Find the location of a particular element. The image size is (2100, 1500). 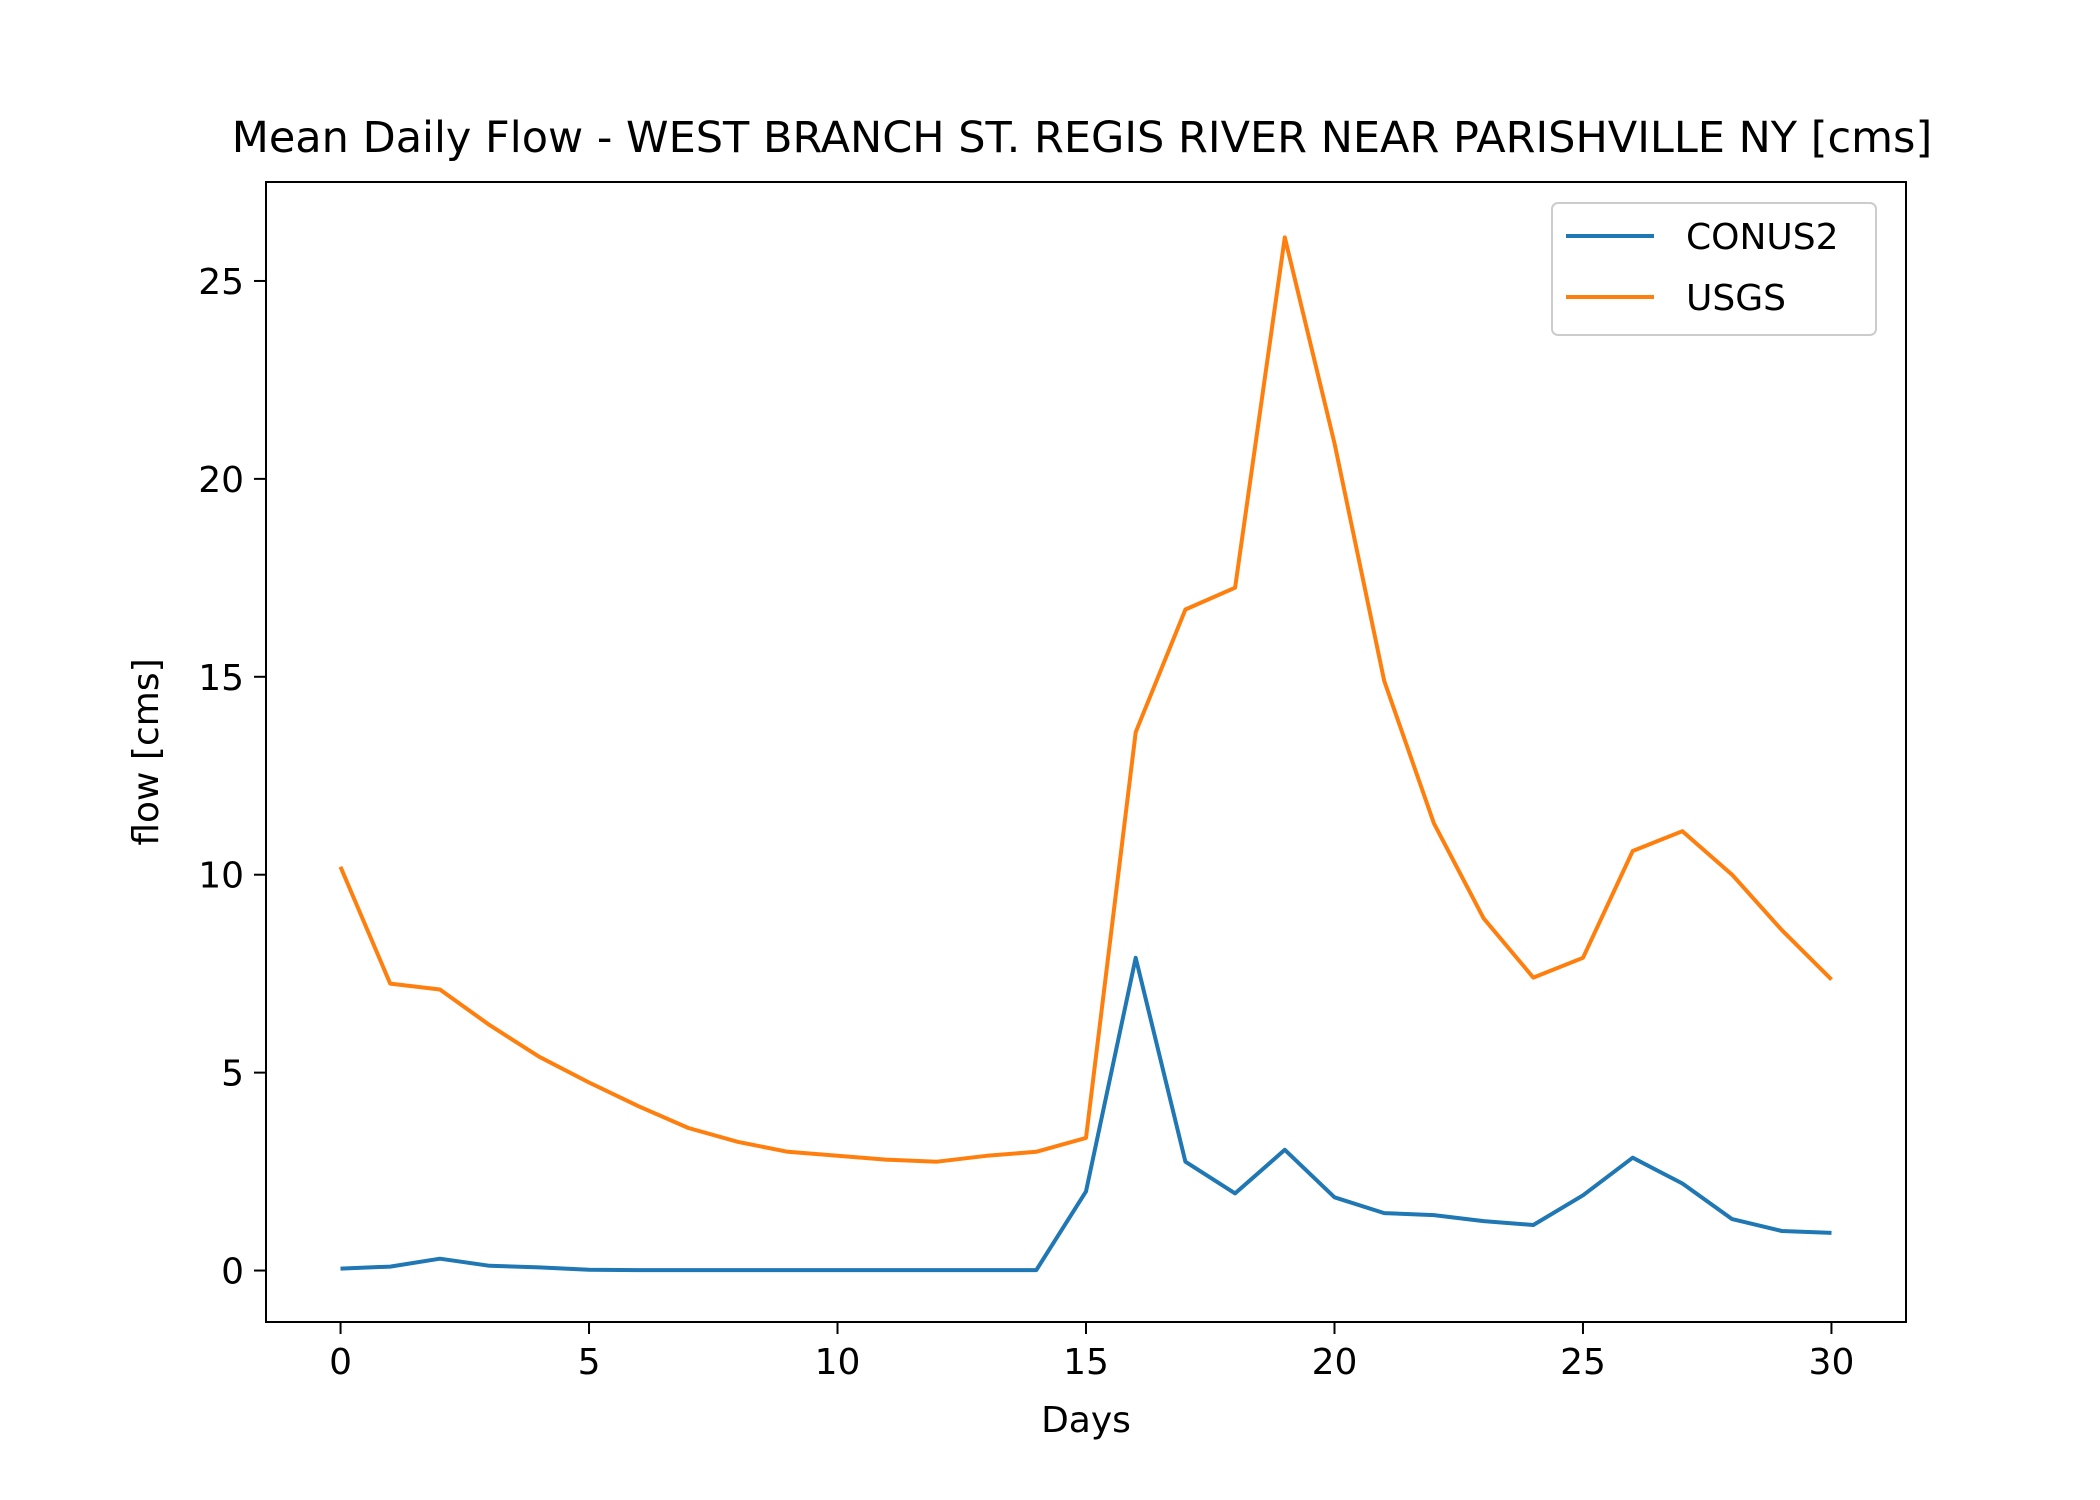

x-tick-label: 30 is located at coordinates (1832, 1362).